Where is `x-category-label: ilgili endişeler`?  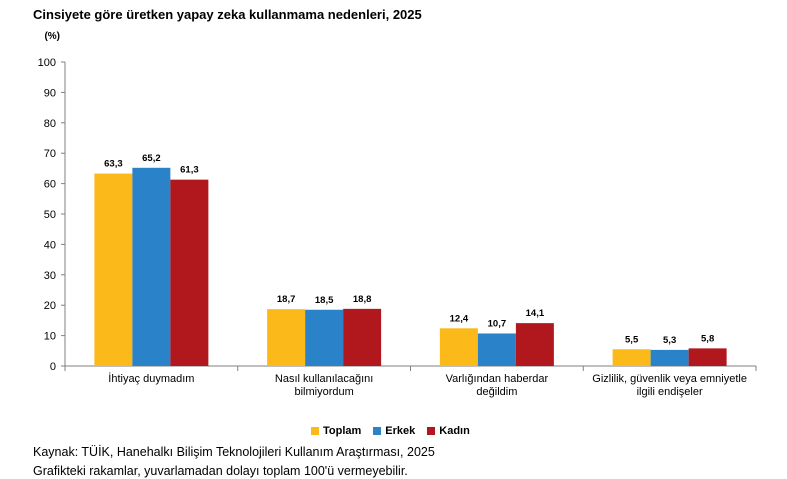
x-category-label: ilgili endişeler is located at coordinates (670, 392).